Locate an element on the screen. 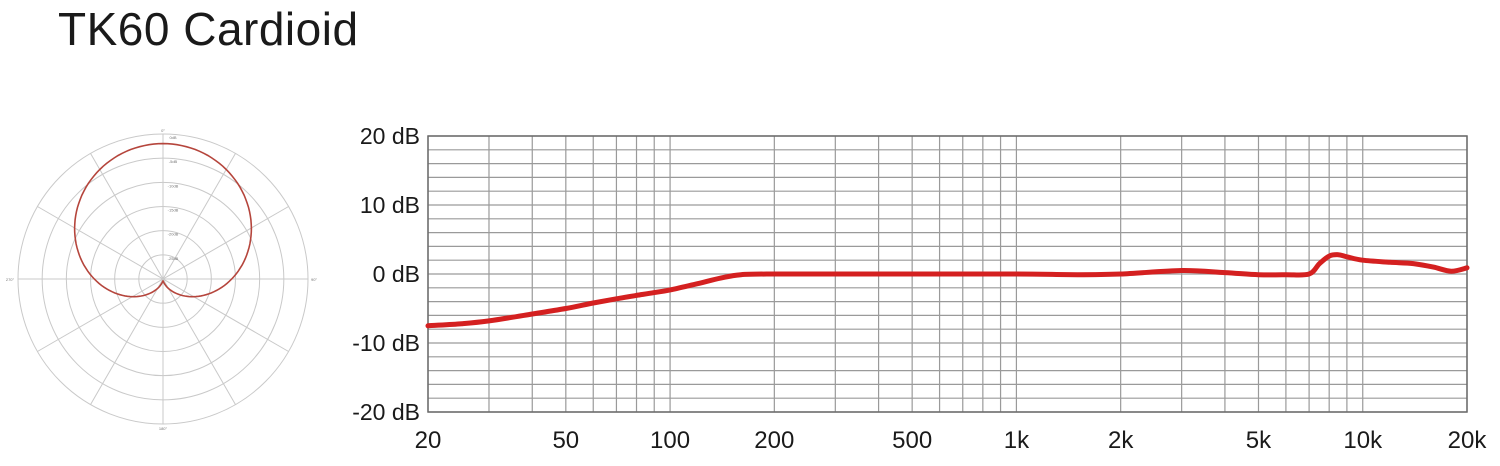 This screenshot has height=466, width=1500. cardioid-pattern-curve is located at coordinates (163, 220).